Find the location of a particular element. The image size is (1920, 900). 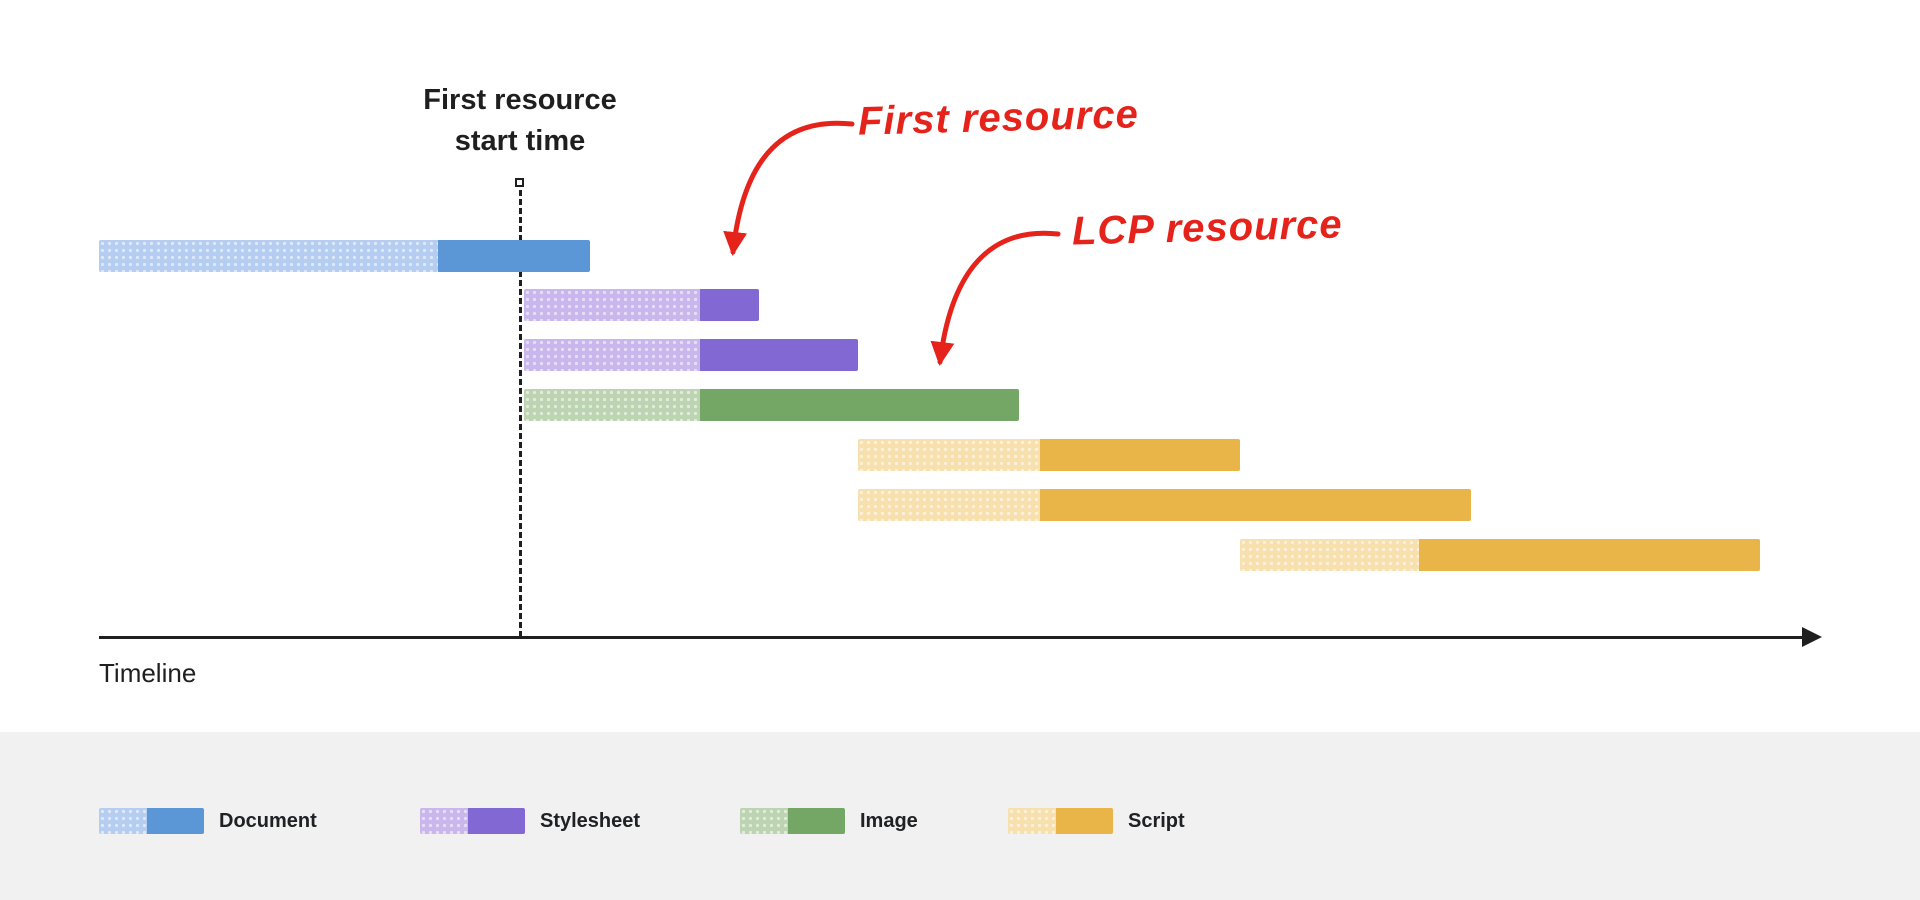

legend-item-image: Image is located at coordinates (829, 821).